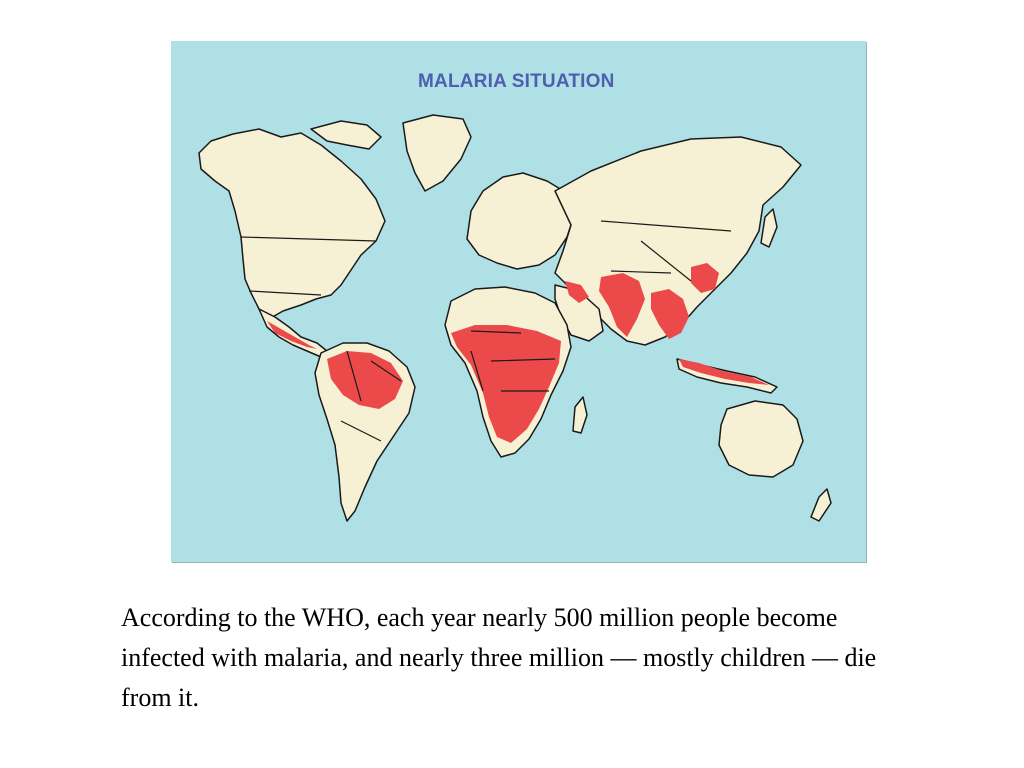  Describe the element at coordinates (292, 224) in the screenshot. I see `landmass-north-america` at that location.